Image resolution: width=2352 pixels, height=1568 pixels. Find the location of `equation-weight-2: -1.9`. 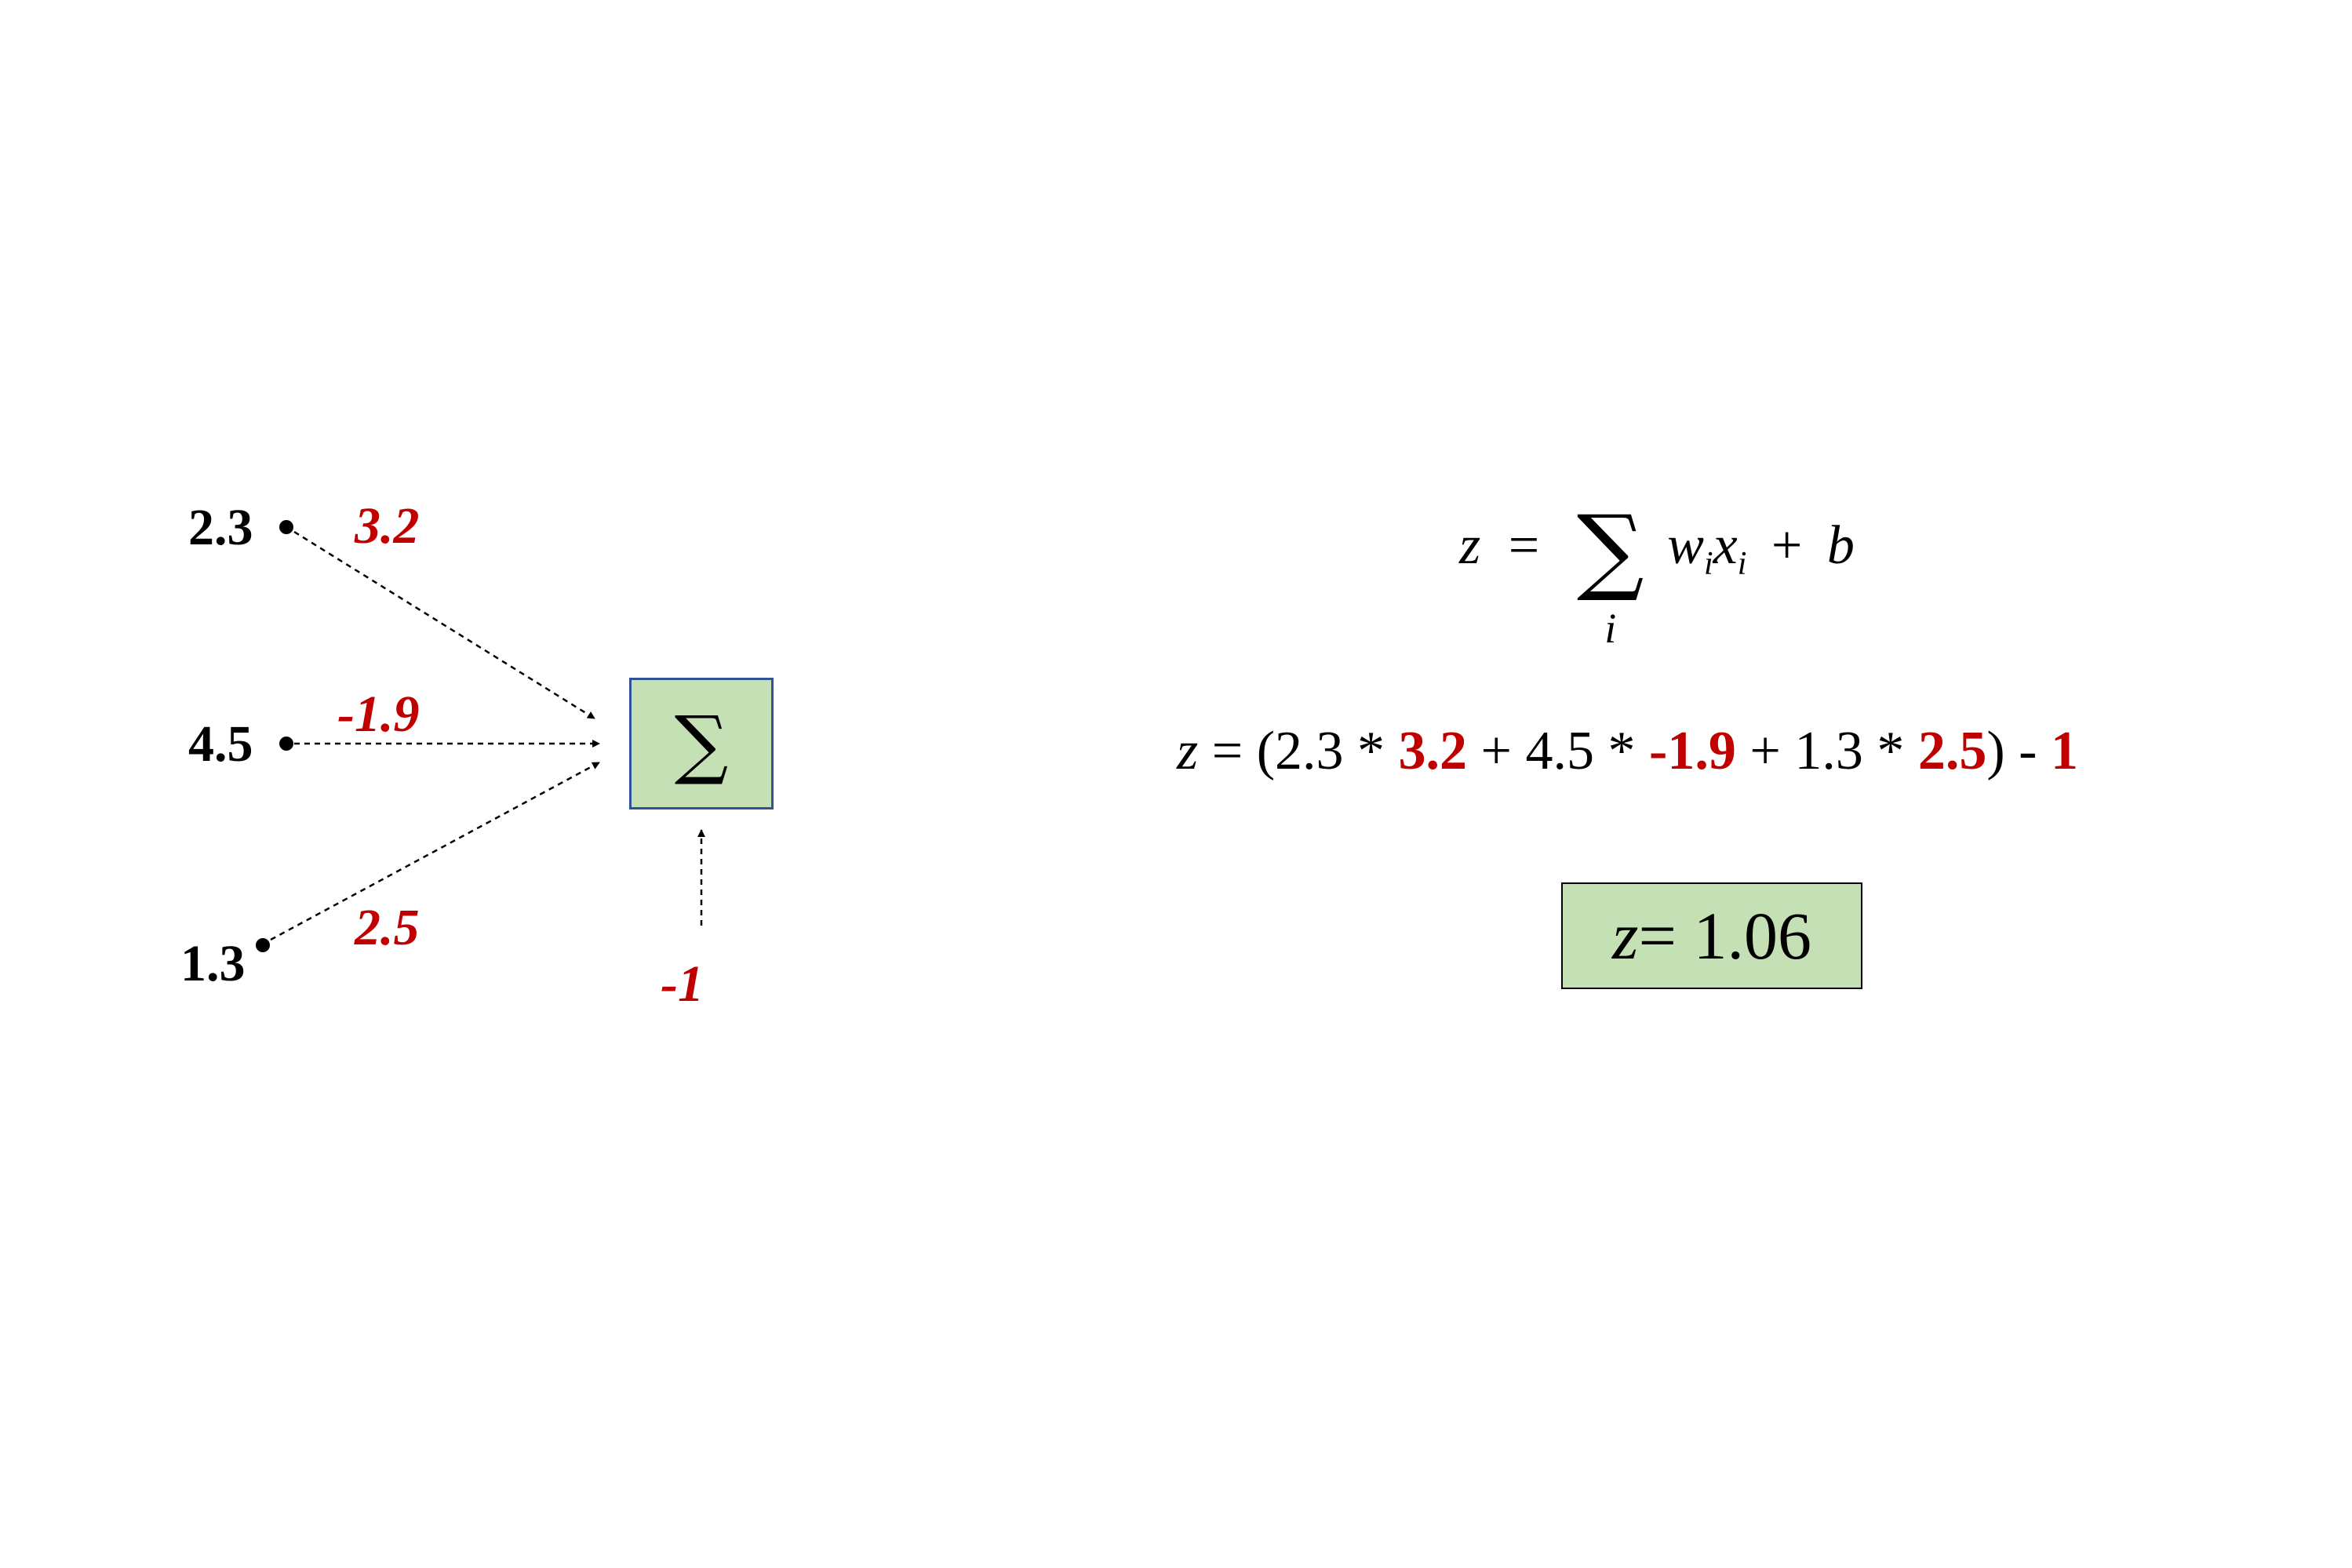

equation-weight-2: -1.9 is located at coordinates (1692, 751).